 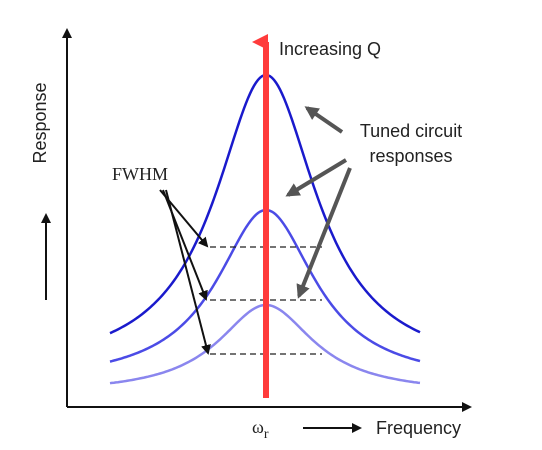 What do you see at coordinates (316, 177) in the screenshot?
I see `callout-arrow-mid` at bounding box center [316, 177].